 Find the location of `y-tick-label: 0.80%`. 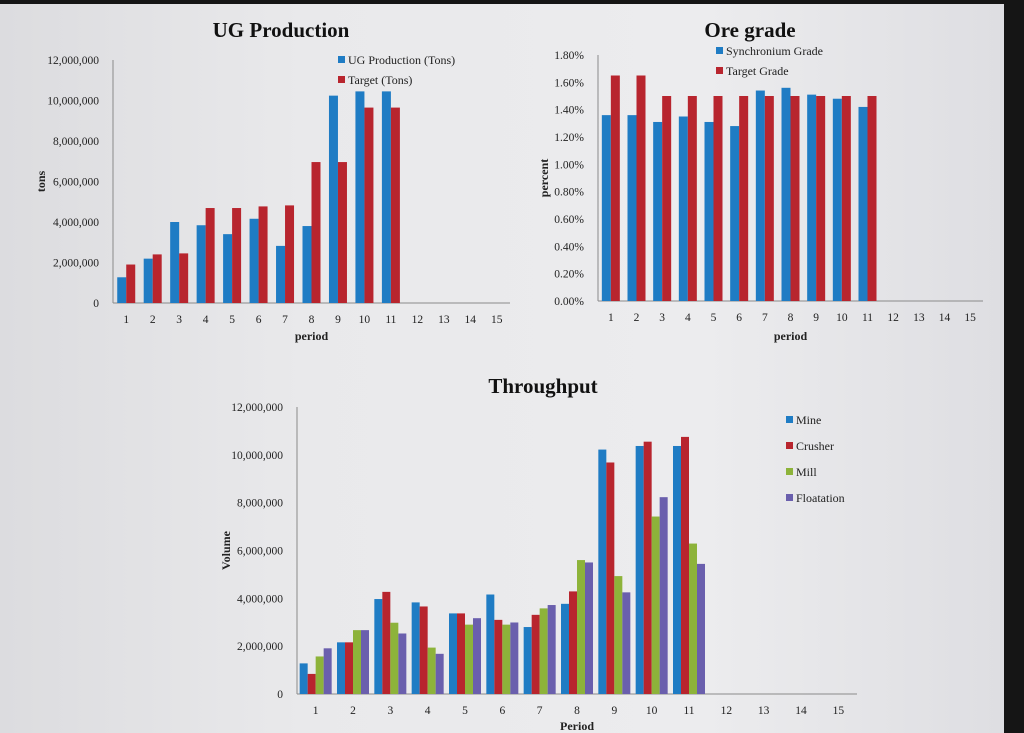

y-tick-label: 0.80% is located at coordinates (569, 193).